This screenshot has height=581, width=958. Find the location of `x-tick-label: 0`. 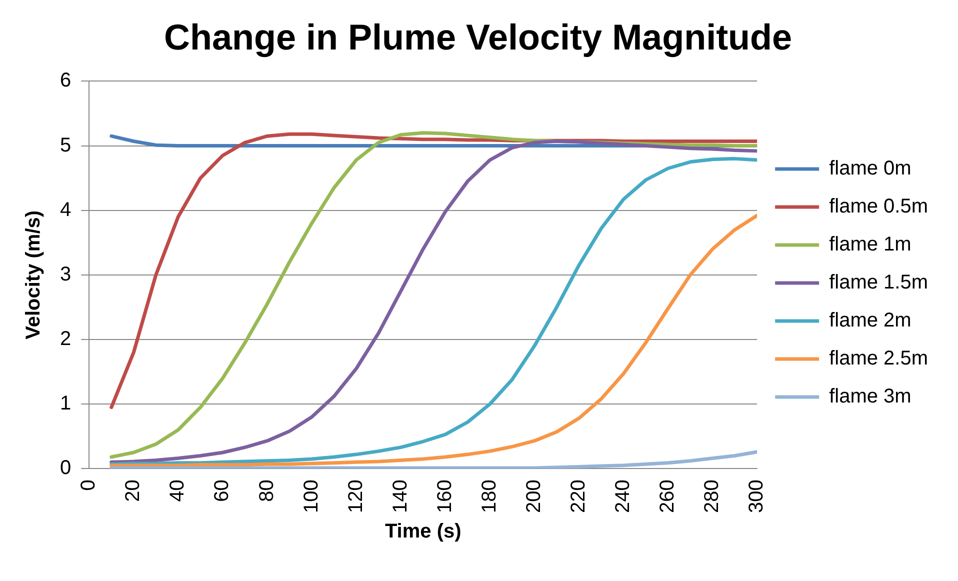

x-tick-label: 0 is located at coordinates (89, 485).